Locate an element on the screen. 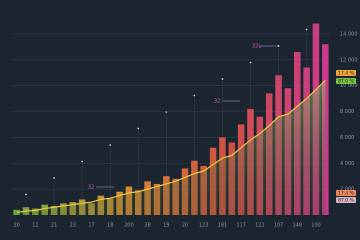 The height and width of the screenshot is (240, 360). x-tick-label: 11 is located at coordinates (35, 226).